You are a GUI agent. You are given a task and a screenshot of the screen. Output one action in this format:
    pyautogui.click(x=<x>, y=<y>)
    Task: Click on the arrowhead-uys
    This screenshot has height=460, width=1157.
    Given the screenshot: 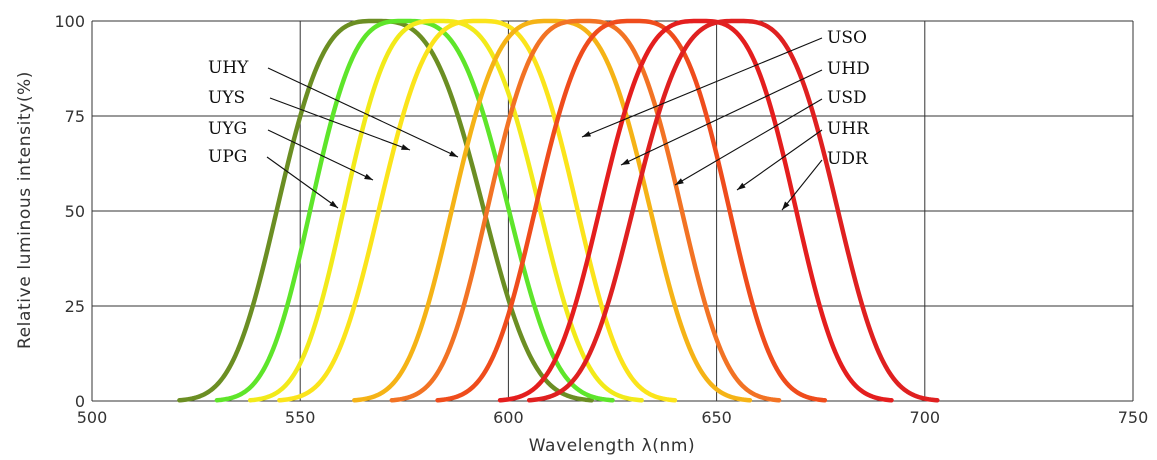 What is the action you would take?
    pyautogui.click(x=405, y=147)
    